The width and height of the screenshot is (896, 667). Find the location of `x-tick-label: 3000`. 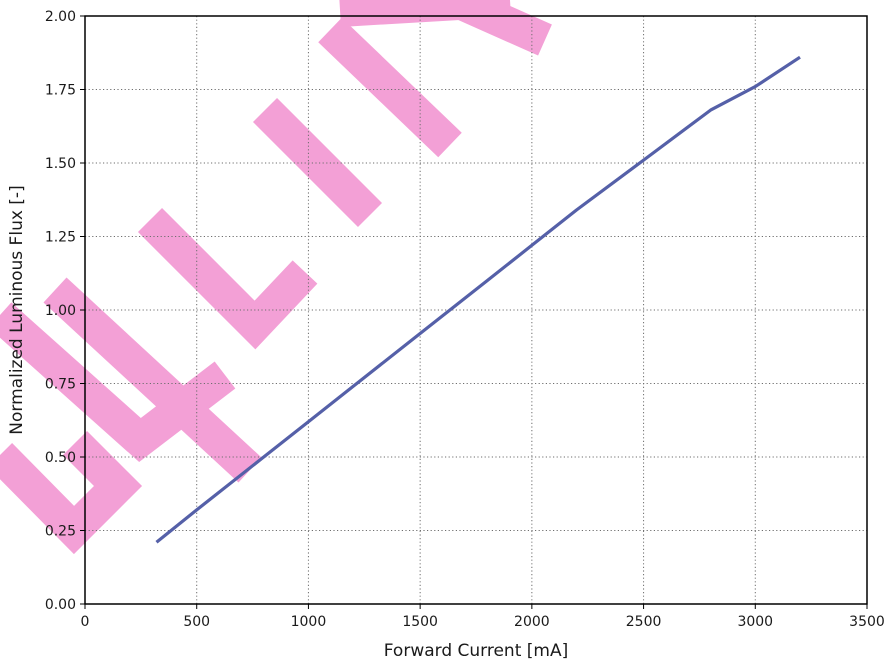

x-tick-label: 3000 is located at coordinates (755, 622).